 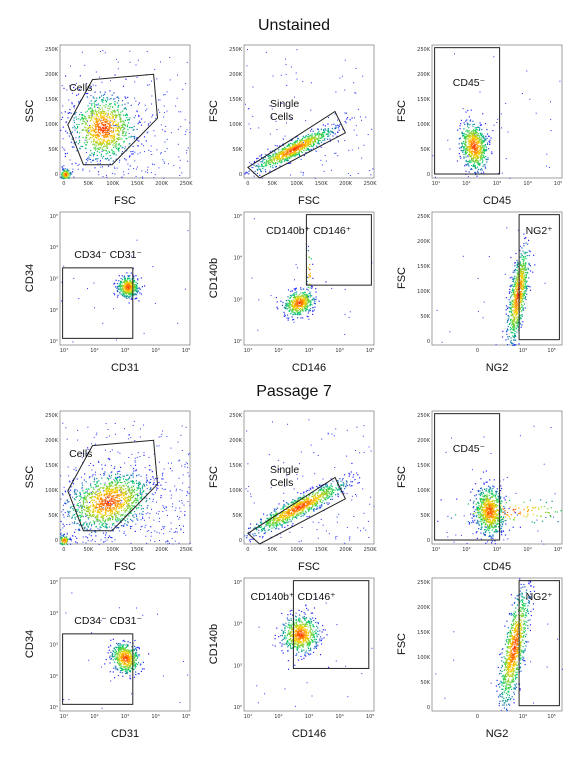 What do you see at coordinates (278, 351) in the screenshot?
I see `x-tick-label: 10²` at bounding box center [278, 351].